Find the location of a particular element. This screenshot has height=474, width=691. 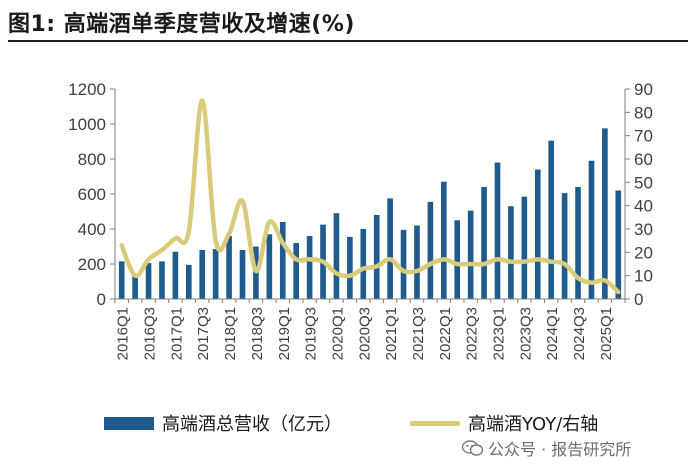

right-tick-label: 60 is located at coordinates (643, 159).